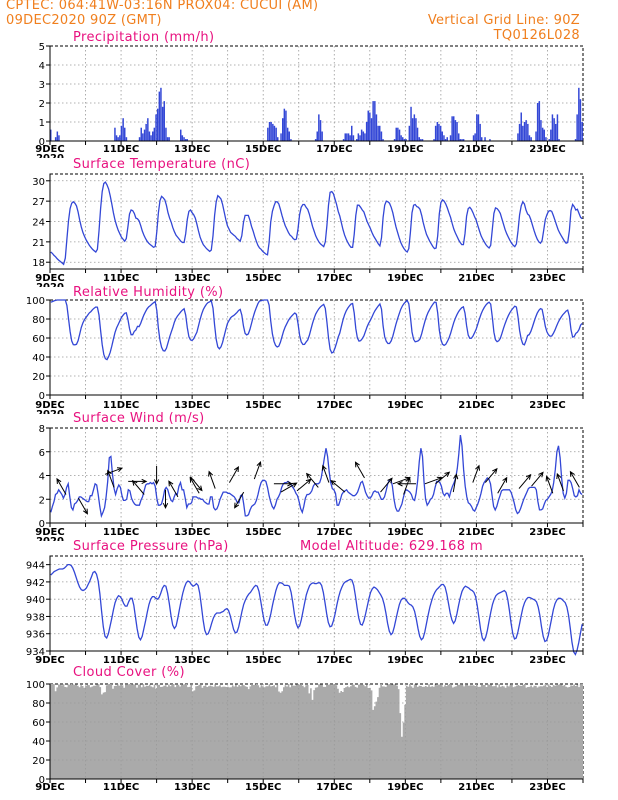 Image resolution: width=618 pixels, height=800 pixels. What do you see at coordinates (162, 6) in the screenshot?
I see `header-station: CPTEC: 064:41W-03:16N PROX04: CUCUI (AM)` at bounding box center [162, 6].